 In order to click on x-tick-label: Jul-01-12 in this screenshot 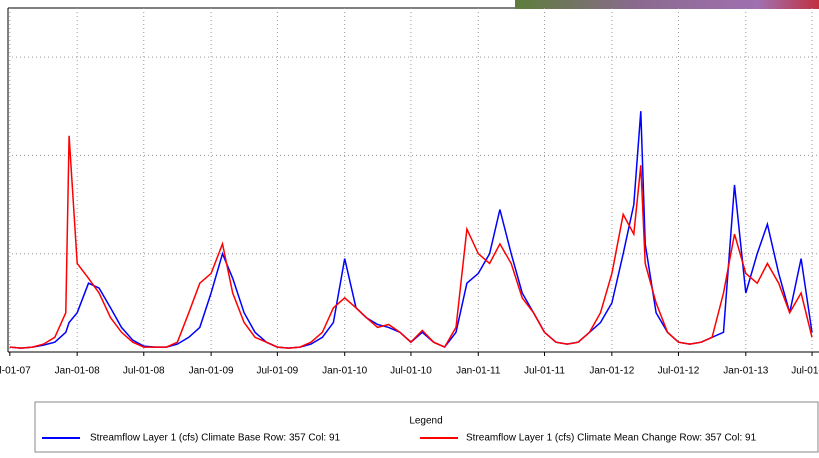, I will do `click(679, 371)`.